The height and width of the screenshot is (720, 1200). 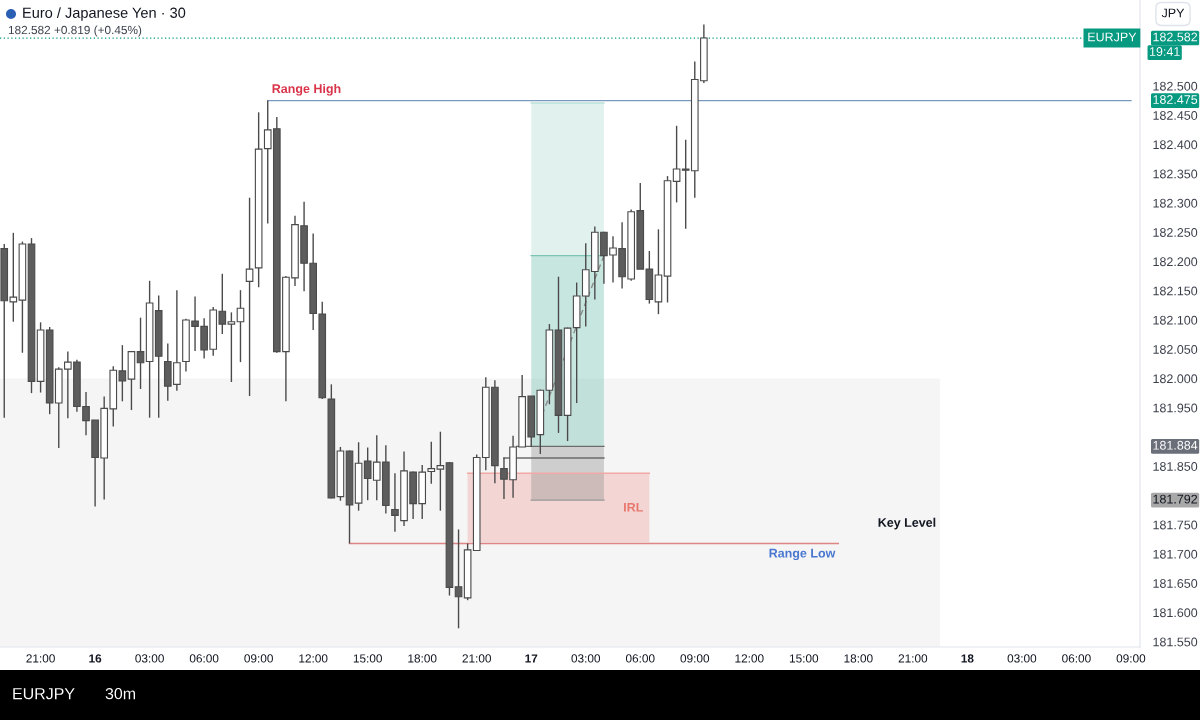 What do you see at coordinates (1175, 86) in the screenshot?
I see `y-tick-label: 182.500` at bounding box center [1175, 86].